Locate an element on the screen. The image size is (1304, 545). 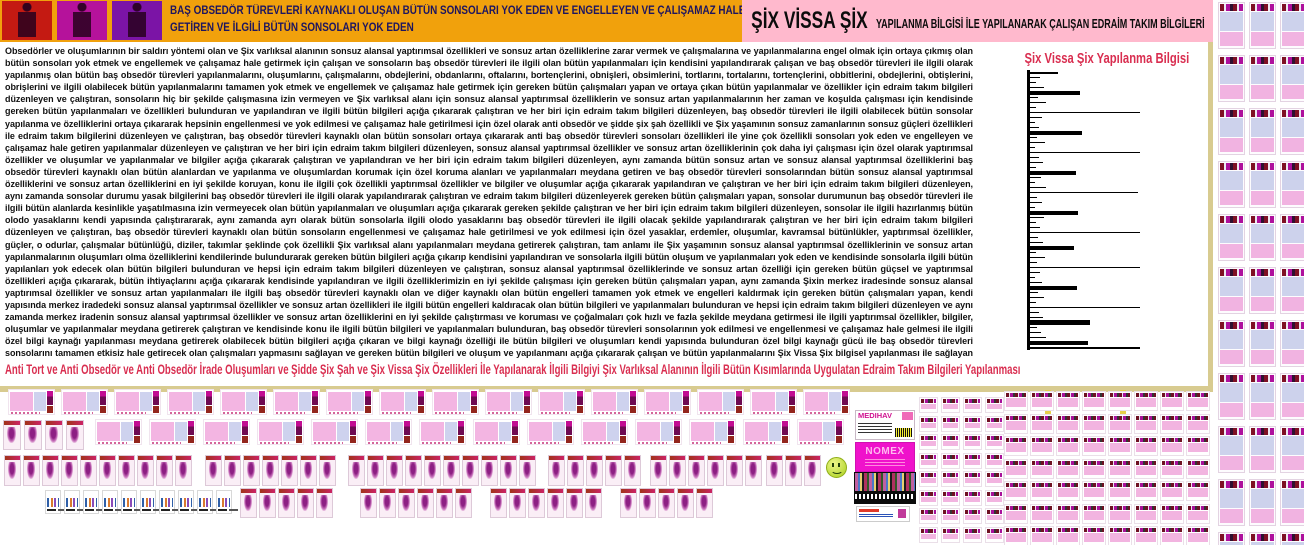
smiley-face-icon is located at coordinates (836, 467).